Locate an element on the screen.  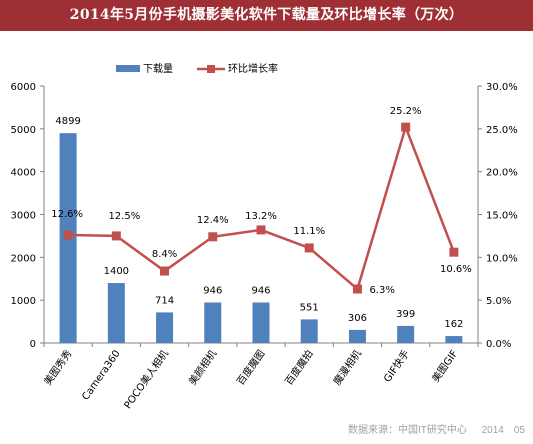
growth-value-label: 12.6% is located at coordinates (67, 214).